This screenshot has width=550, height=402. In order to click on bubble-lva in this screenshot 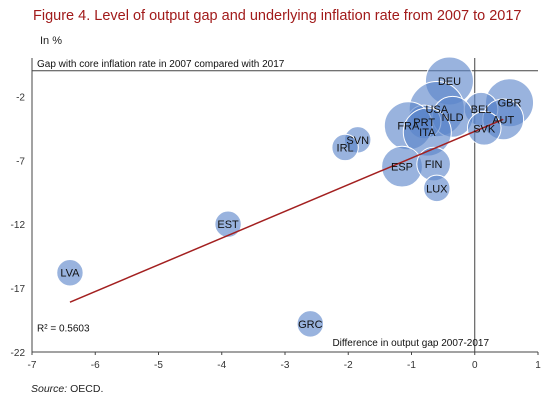, I will do `click(70, 273)`.